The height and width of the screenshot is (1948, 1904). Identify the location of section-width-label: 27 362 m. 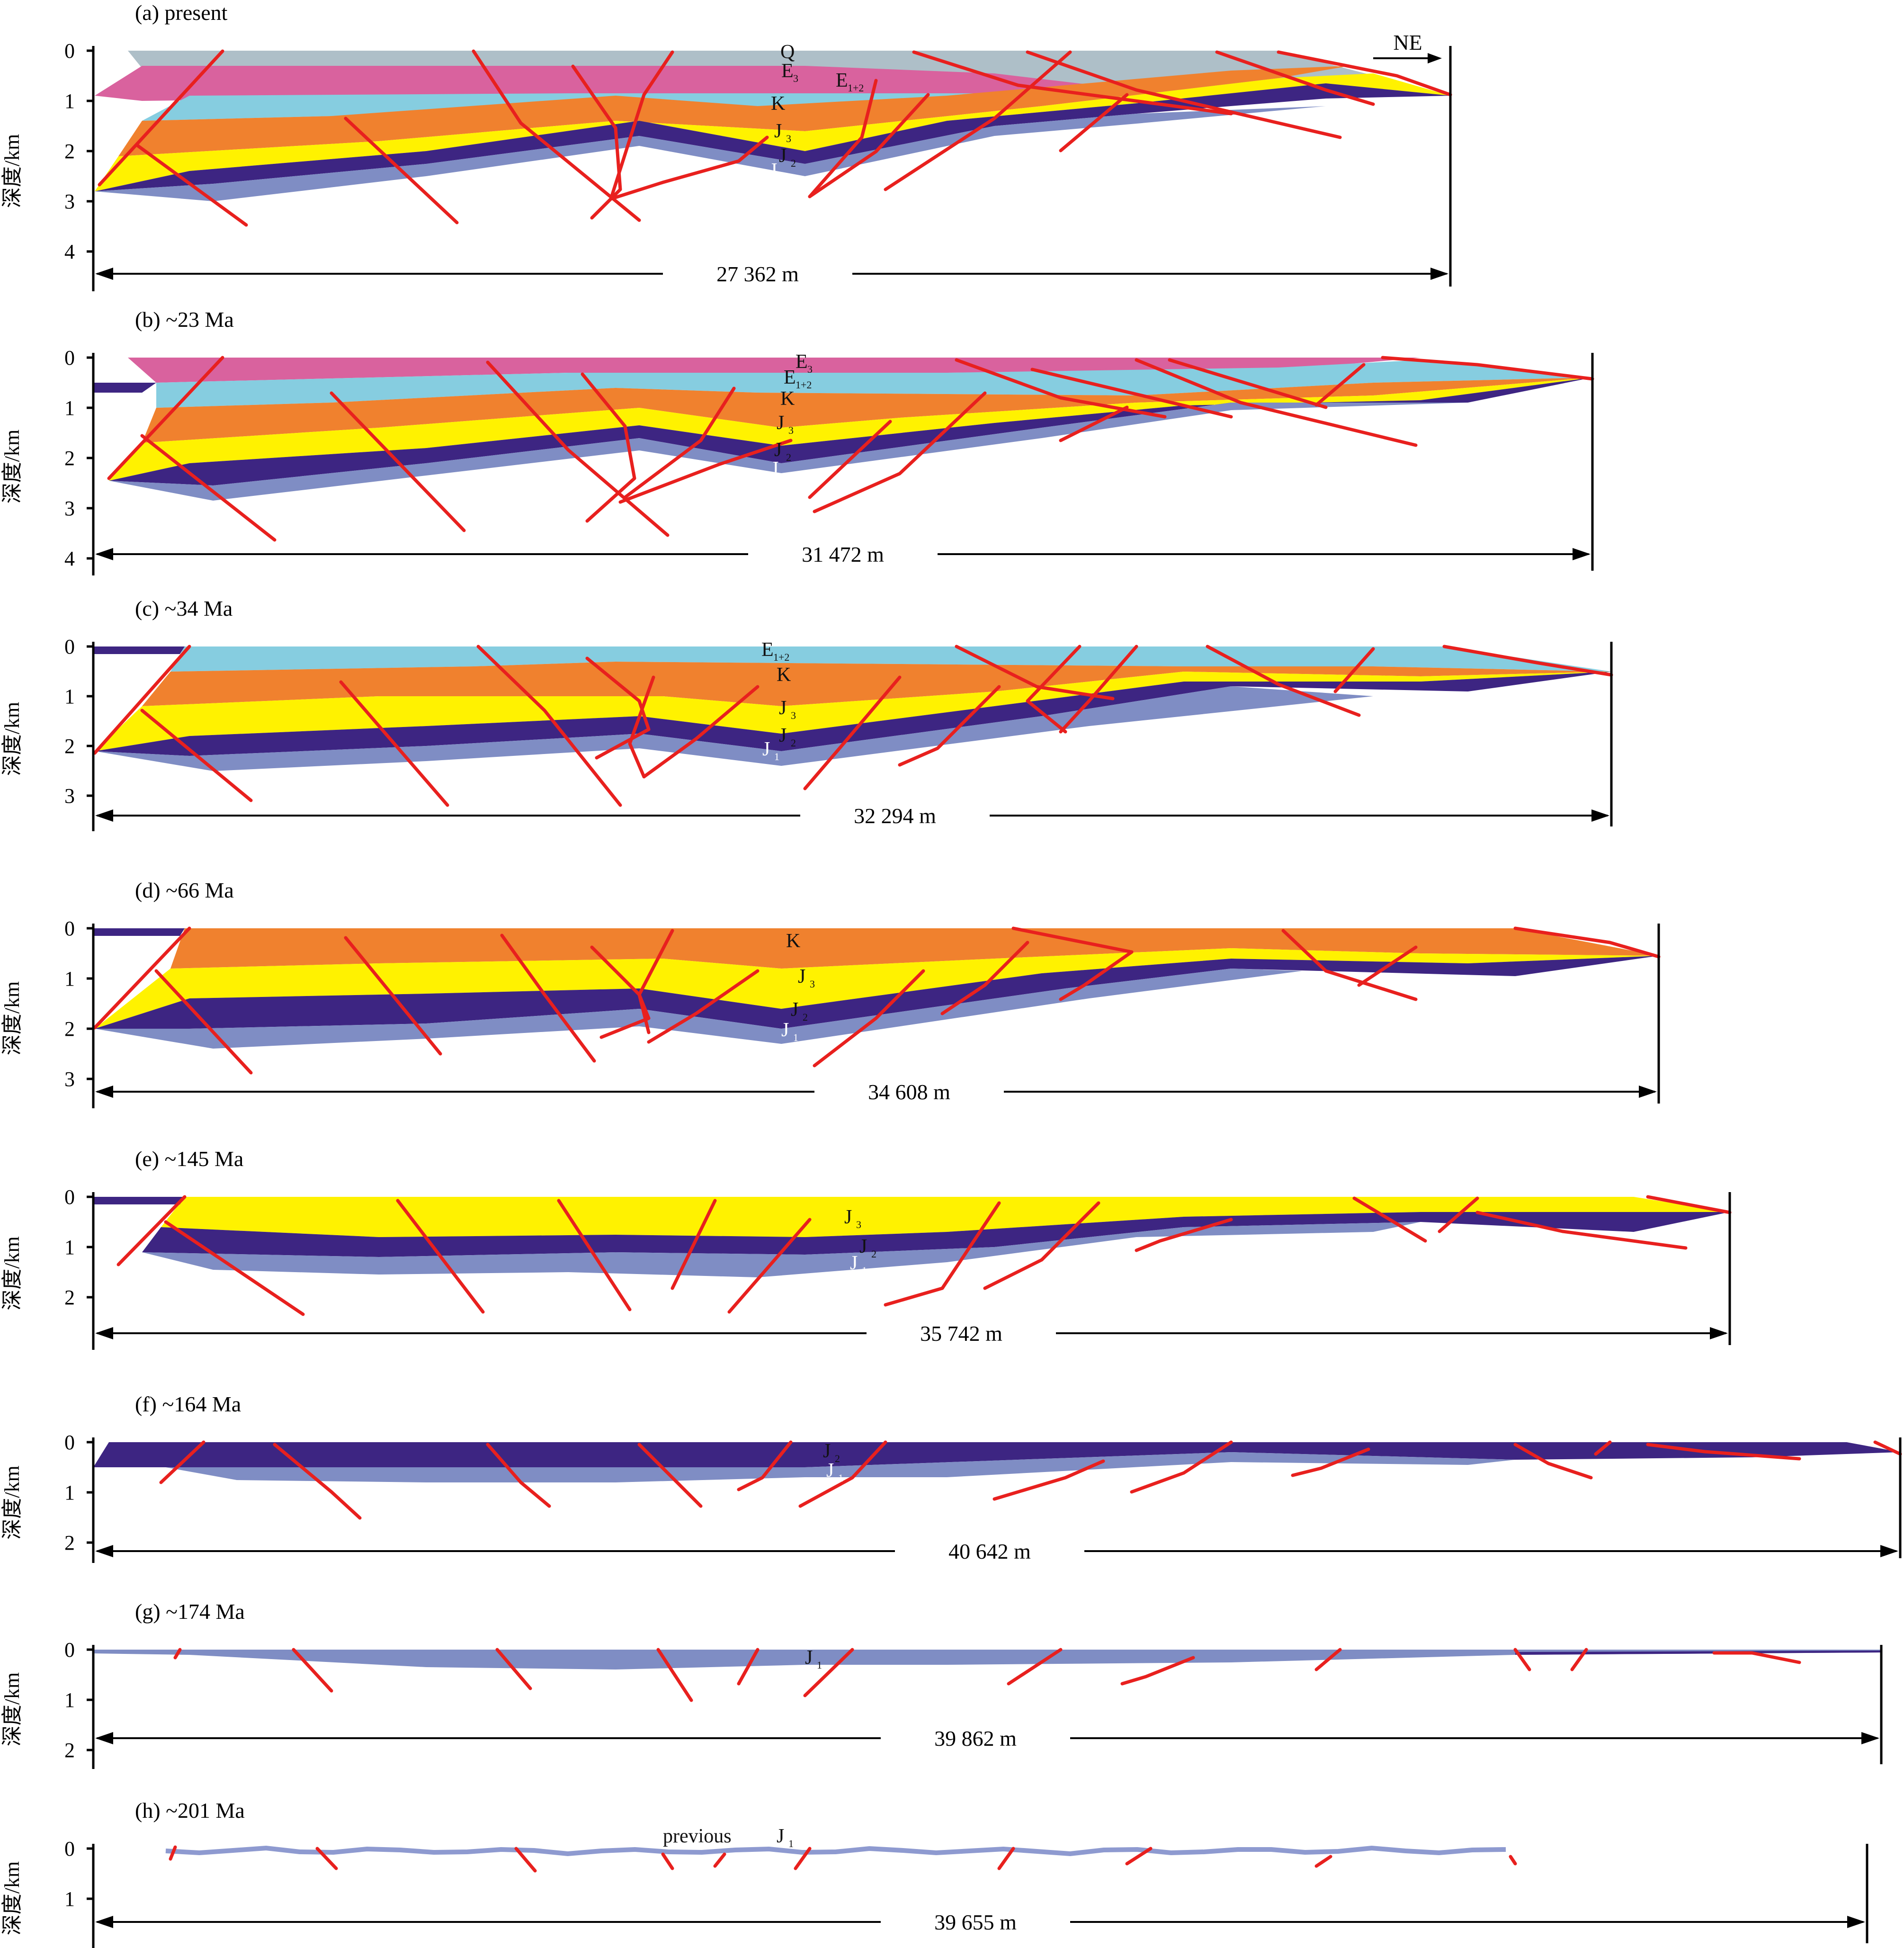
(757, 274).